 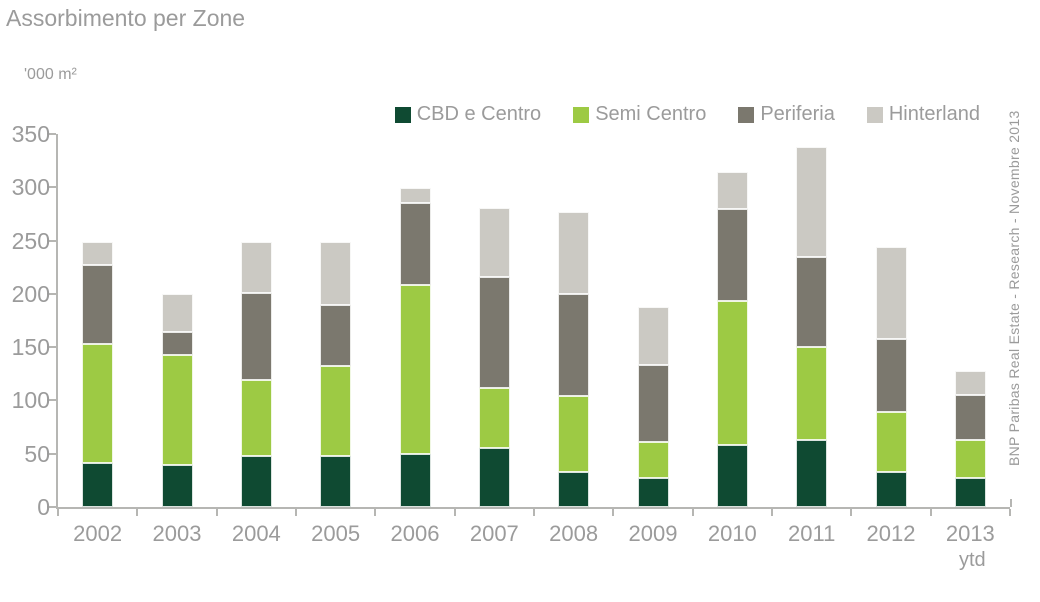 I want to click on bar-segment-2010-hinterland, so click(x=732, y=190).